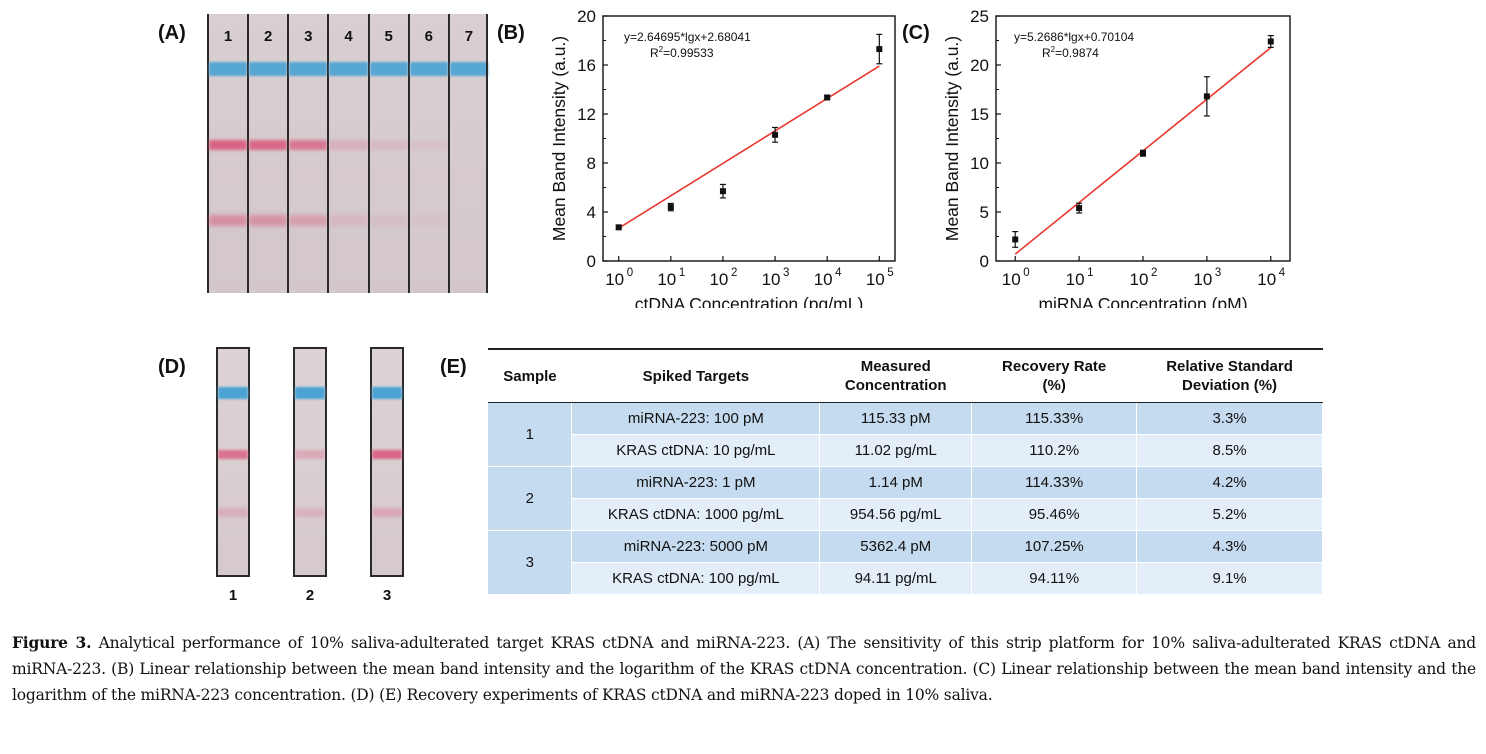 Image resolution: width=1486 pixels, height=754 pixels. What do you see at coordinates (467, 153) in the screenshot?
I see `strip-lane: 7` at bounding box center [467, 153].